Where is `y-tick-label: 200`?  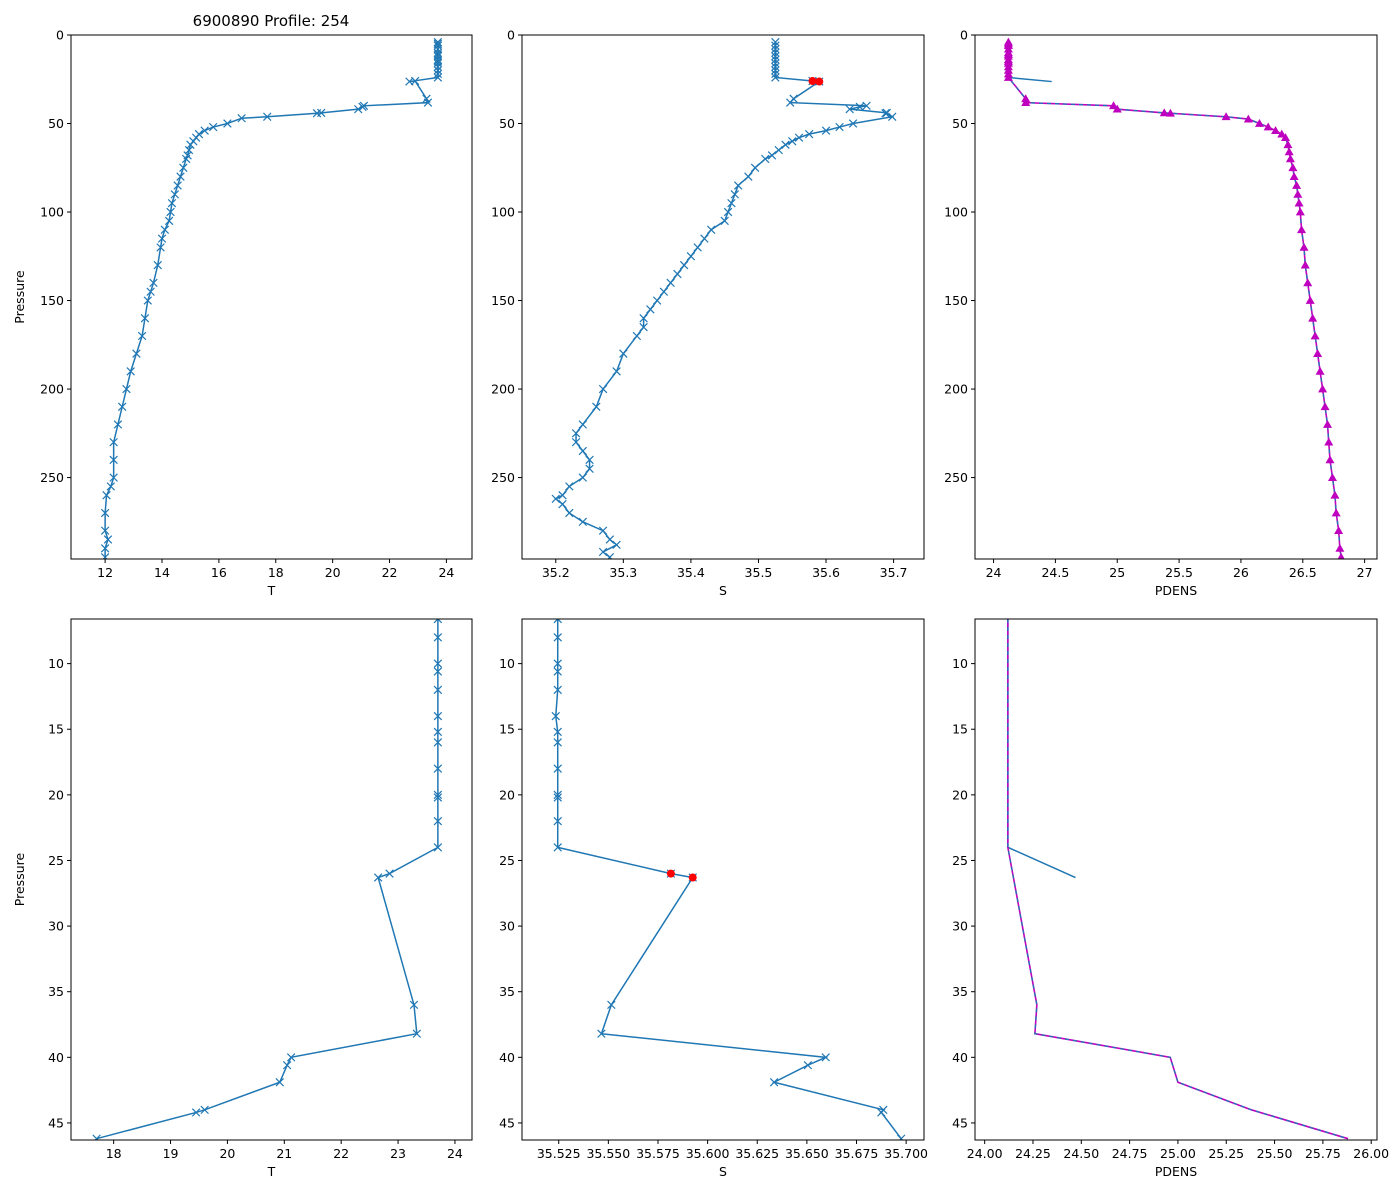 y-tick-label: 200 is located at coordinates (52, 389).